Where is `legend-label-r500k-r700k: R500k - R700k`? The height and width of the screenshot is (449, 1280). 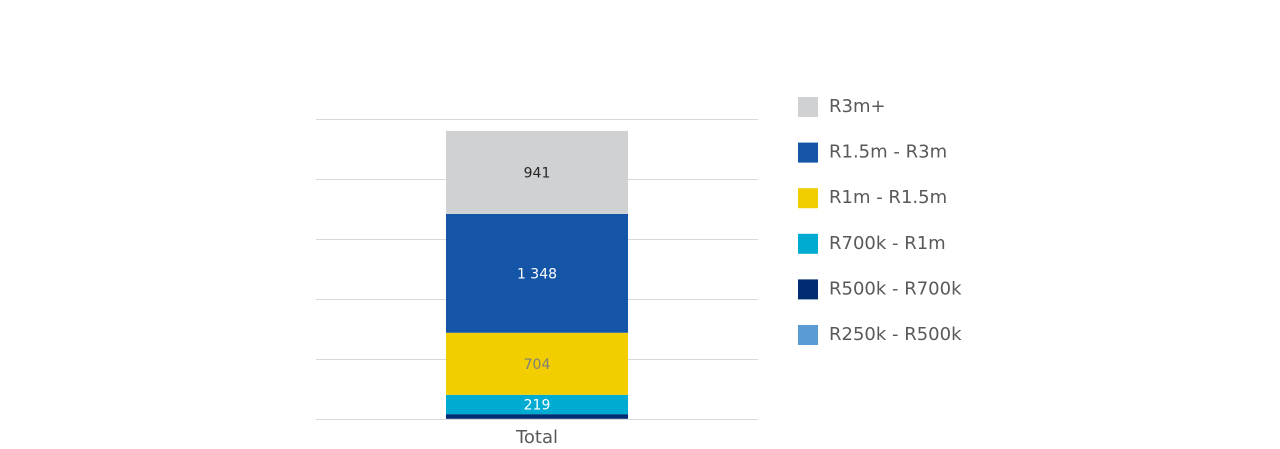
legend-label-r500k-r700k: R500k - R700k is located at coordinates (895, 288).